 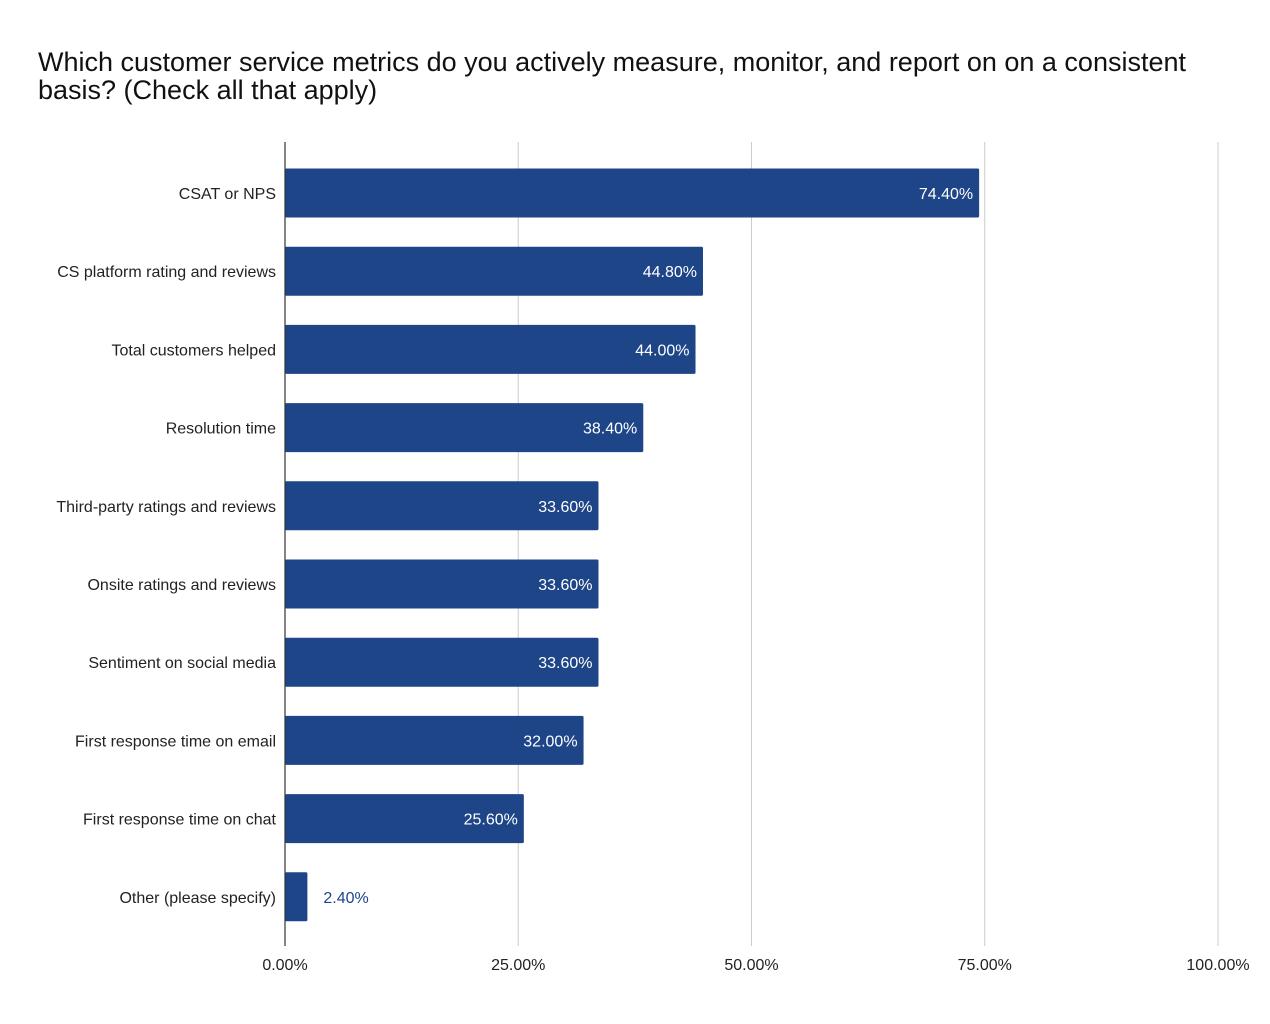 What do you see at coordinates (662, 350) in the screenshot?
I see `data-label: 44.00%` at bounding box center [662, 350].